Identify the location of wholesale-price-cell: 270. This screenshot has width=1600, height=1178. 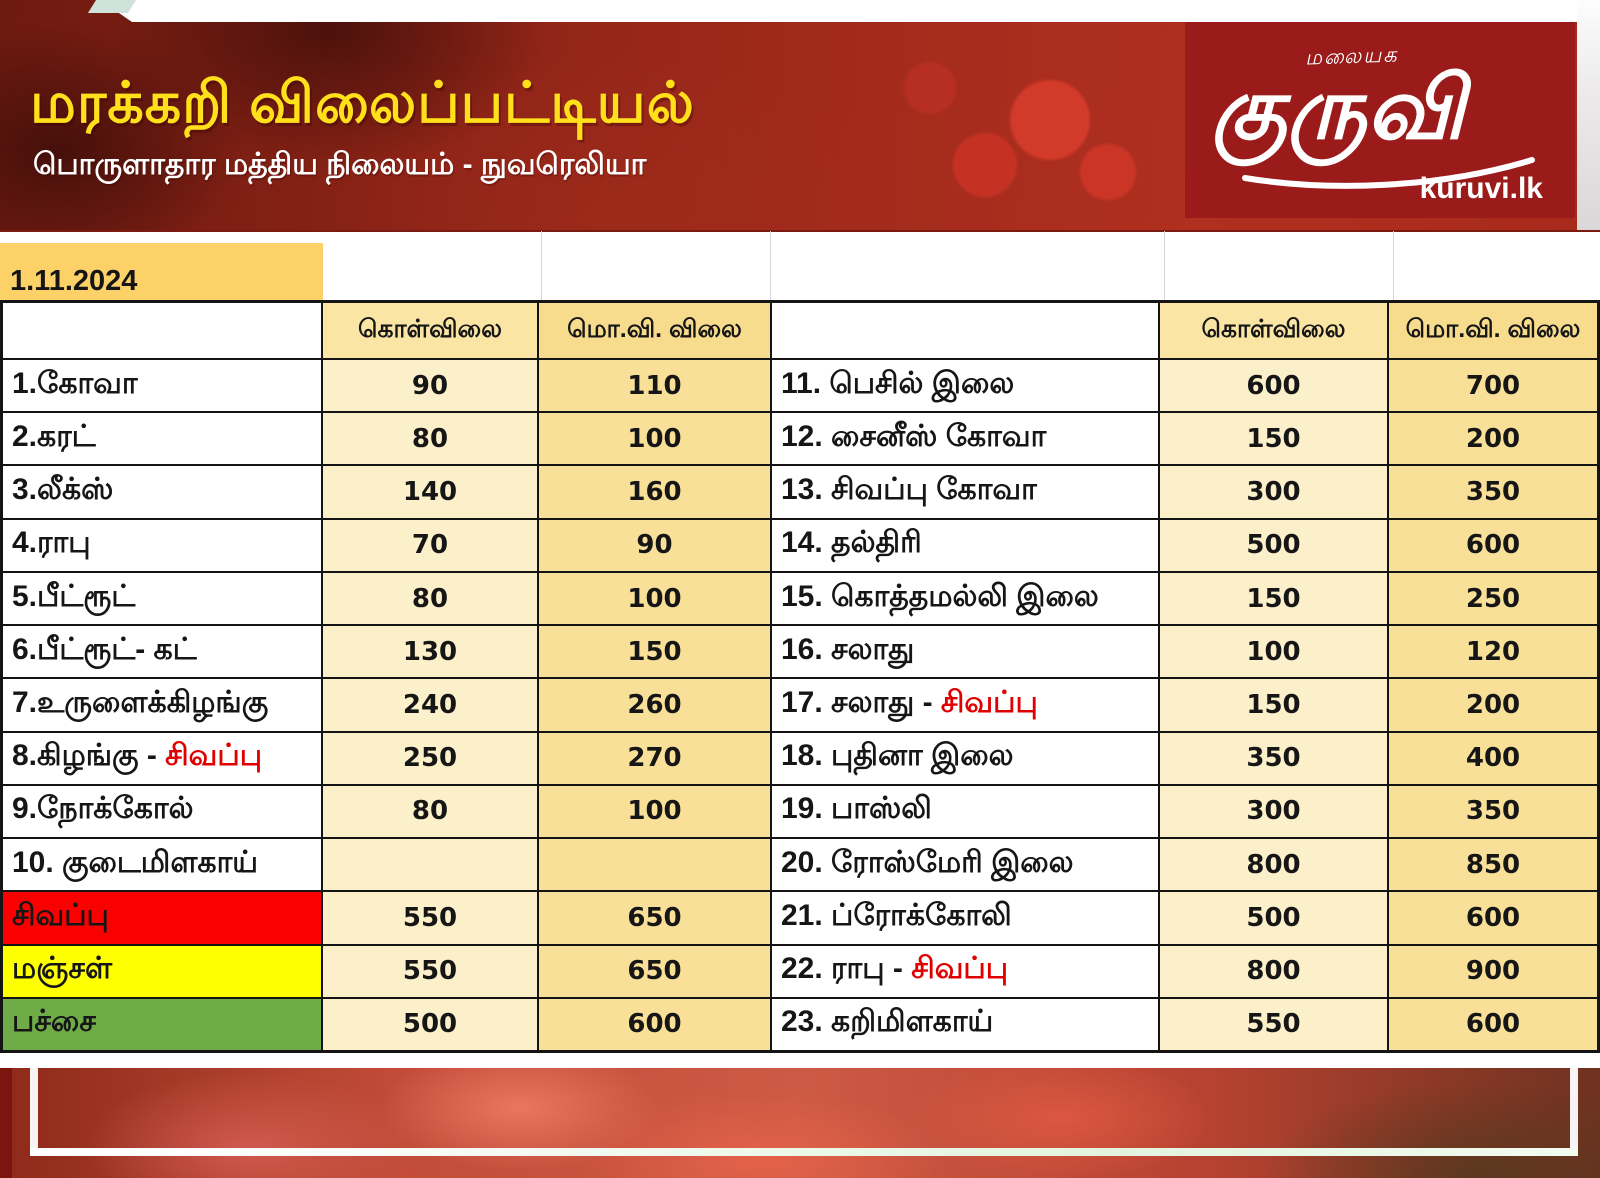
(654, 758).